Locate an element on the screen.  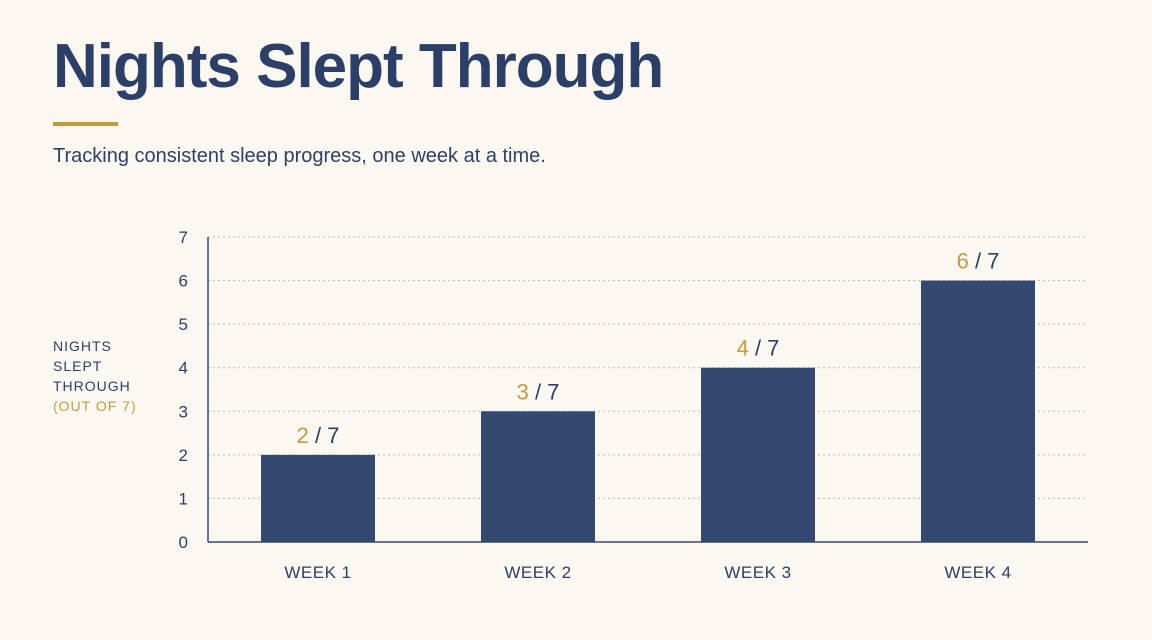
x-category-label: WEEK 2 is located at coordinates (537, 572).